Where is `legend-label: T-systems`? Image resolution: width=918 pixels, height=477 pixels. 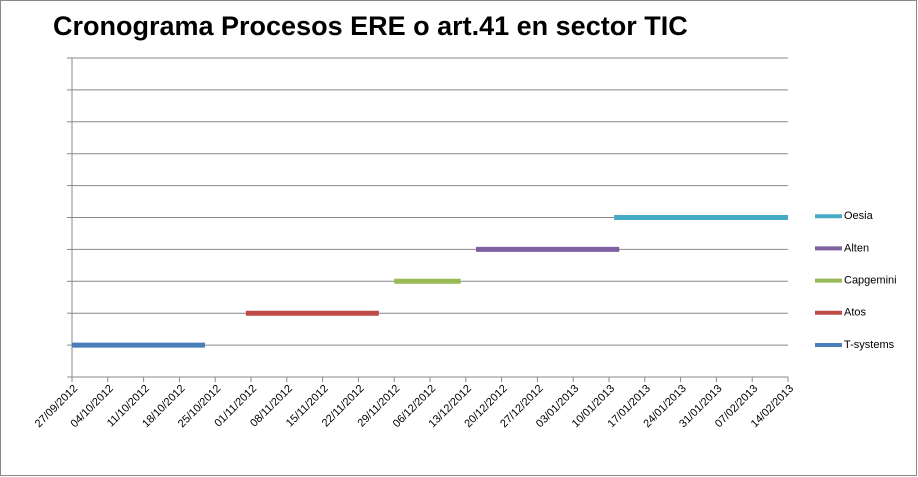
legend-label: T-systems is located at coordinates (869, 345).